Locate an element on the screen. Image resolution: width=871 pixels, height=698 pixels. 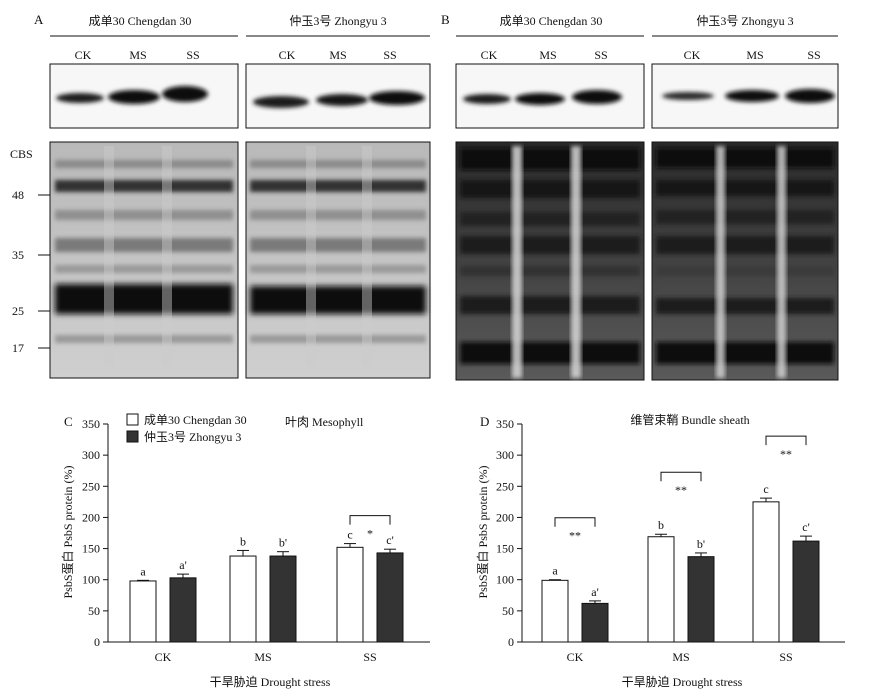
panel-a-cbs-gel-zhongyu is located at coordinates (338, 260).